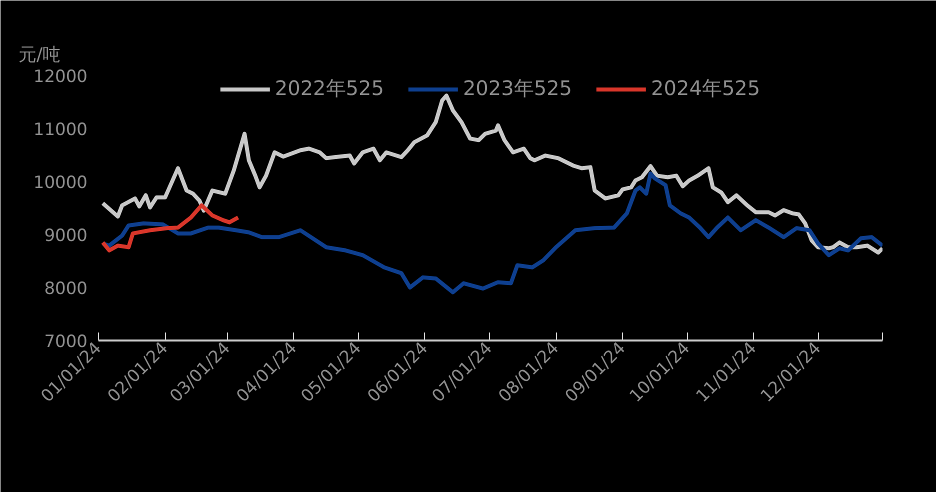 This screenshot has height=492, width=936. What do you see at coordinates (39, 55) in the screenshot?
I see `y-axis-title: 元/吨` at bounding box center [39, 55].